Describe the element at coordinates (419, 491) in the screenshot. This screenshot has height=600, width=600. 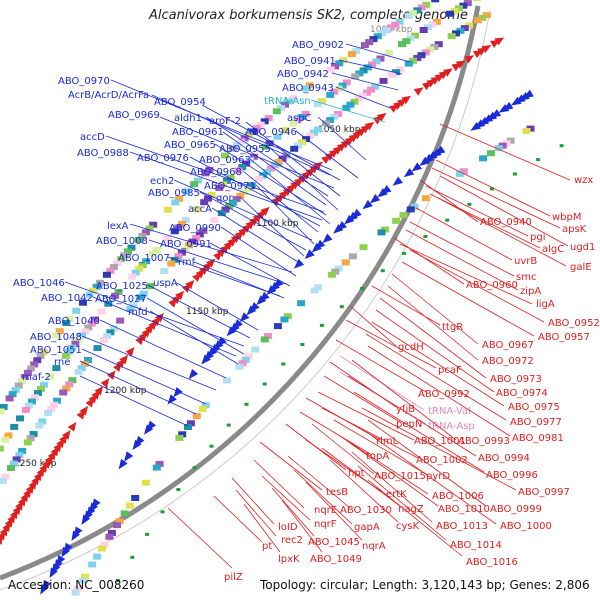
I see `reverse-gene-label: ABO_1013` at that location.